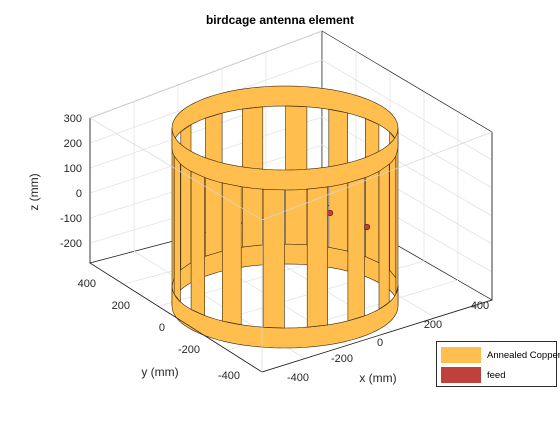 The height and width of the screenshot is (425, 560). Describe the element at coordinates (433, 325) in the screenshot. I see `x-tick-label: 200` at that location.